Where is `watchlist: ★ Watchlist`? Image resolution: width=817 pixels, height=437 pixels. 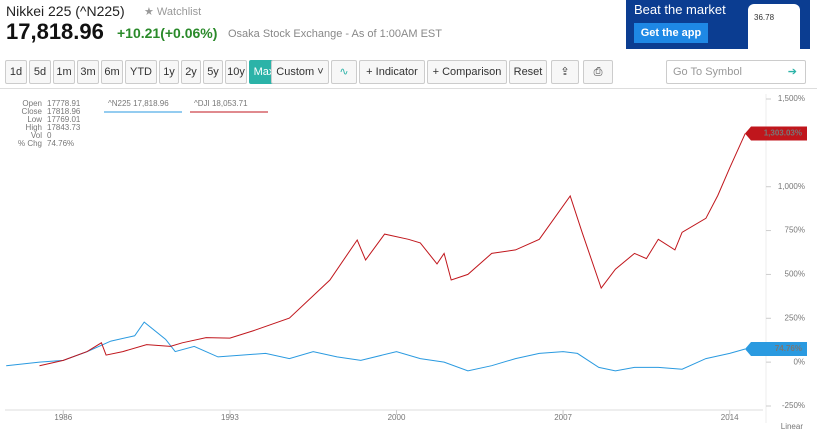
watchlist: ★ Watchlist is located at coordinates (173, 12).